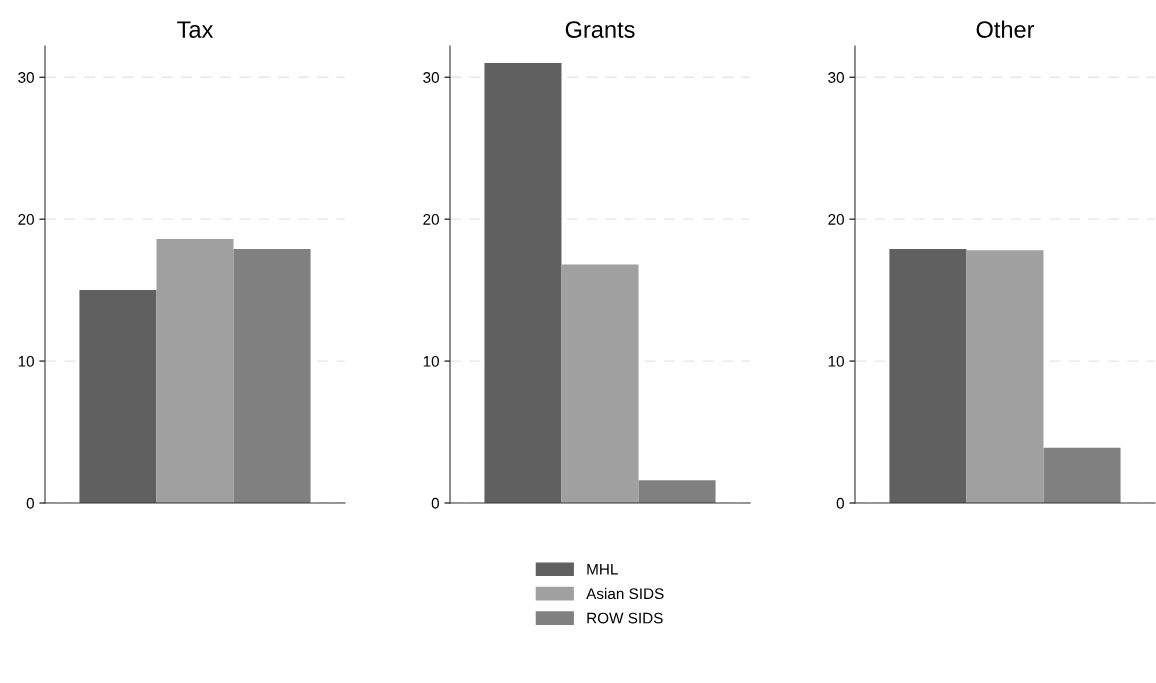  I want to click on chart-title: Other, so click(1005, 29).